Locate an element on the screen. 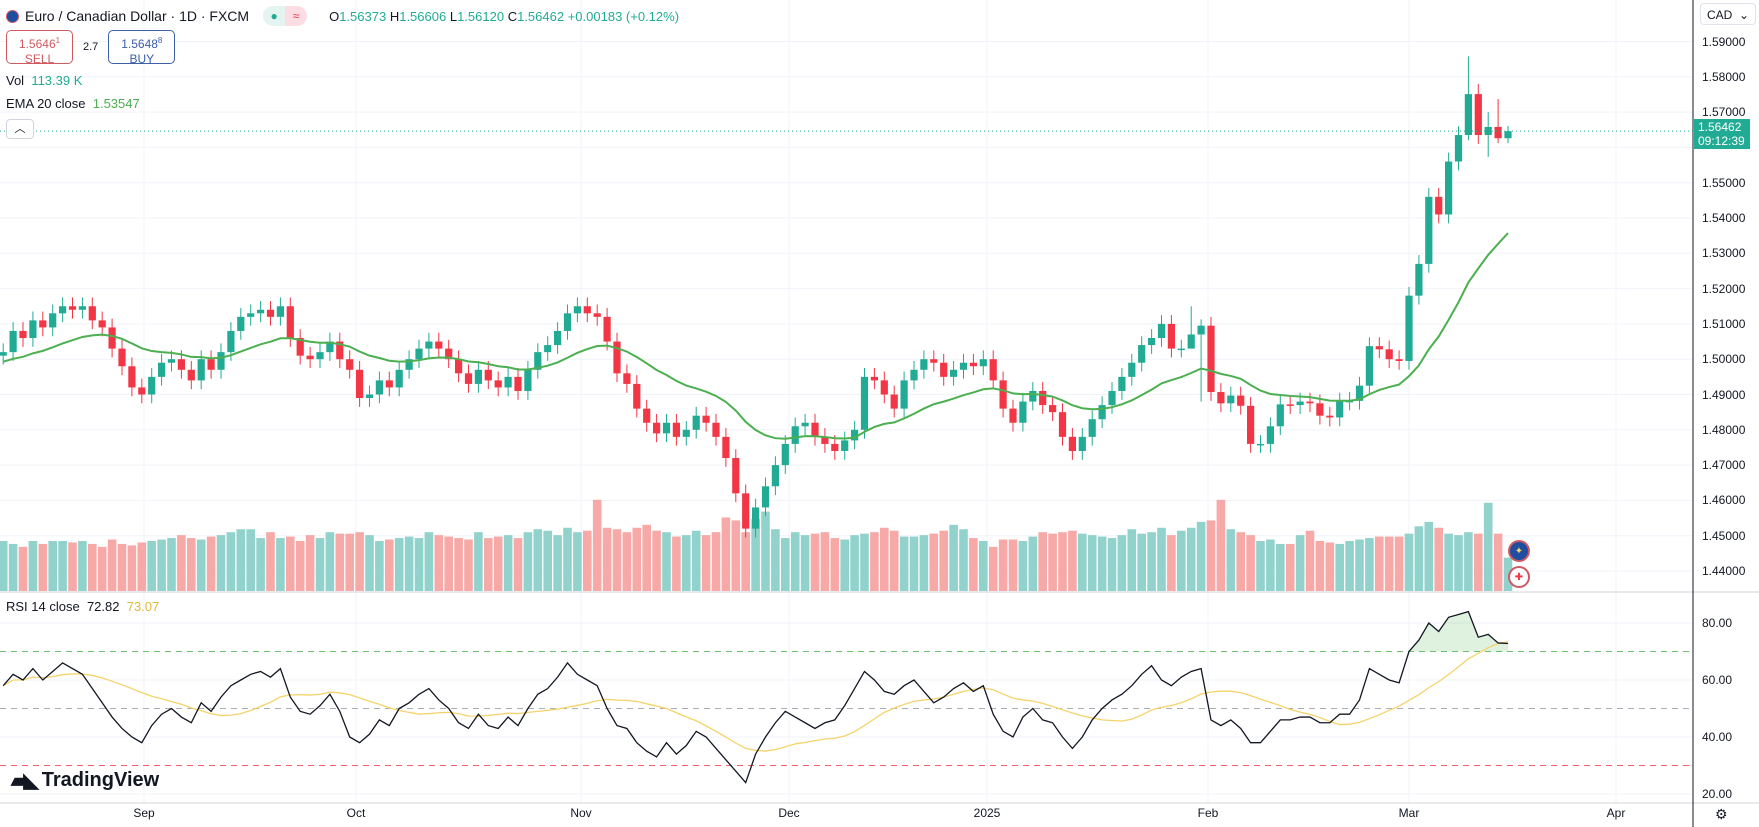 Image resolution: width=1759 pixels, height=827 pixels. buy-button: 1.56488 BUY is located at coordinates (142, 48).